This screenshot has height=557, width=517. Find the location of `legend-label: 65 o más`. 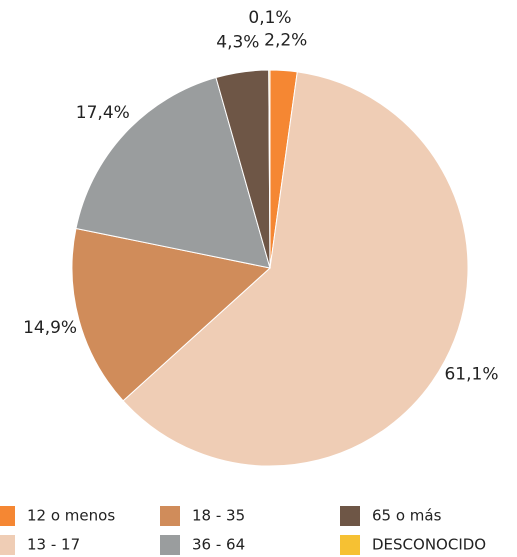

legend-label: 65 o más is located at coordinates (407, 516).